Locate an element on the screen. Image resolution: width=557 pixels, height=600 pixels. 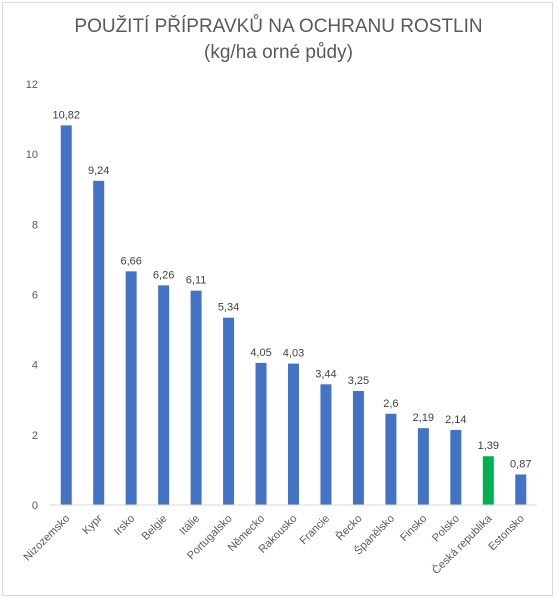
data-label: 1,39 is located at coordinates (488, 446).